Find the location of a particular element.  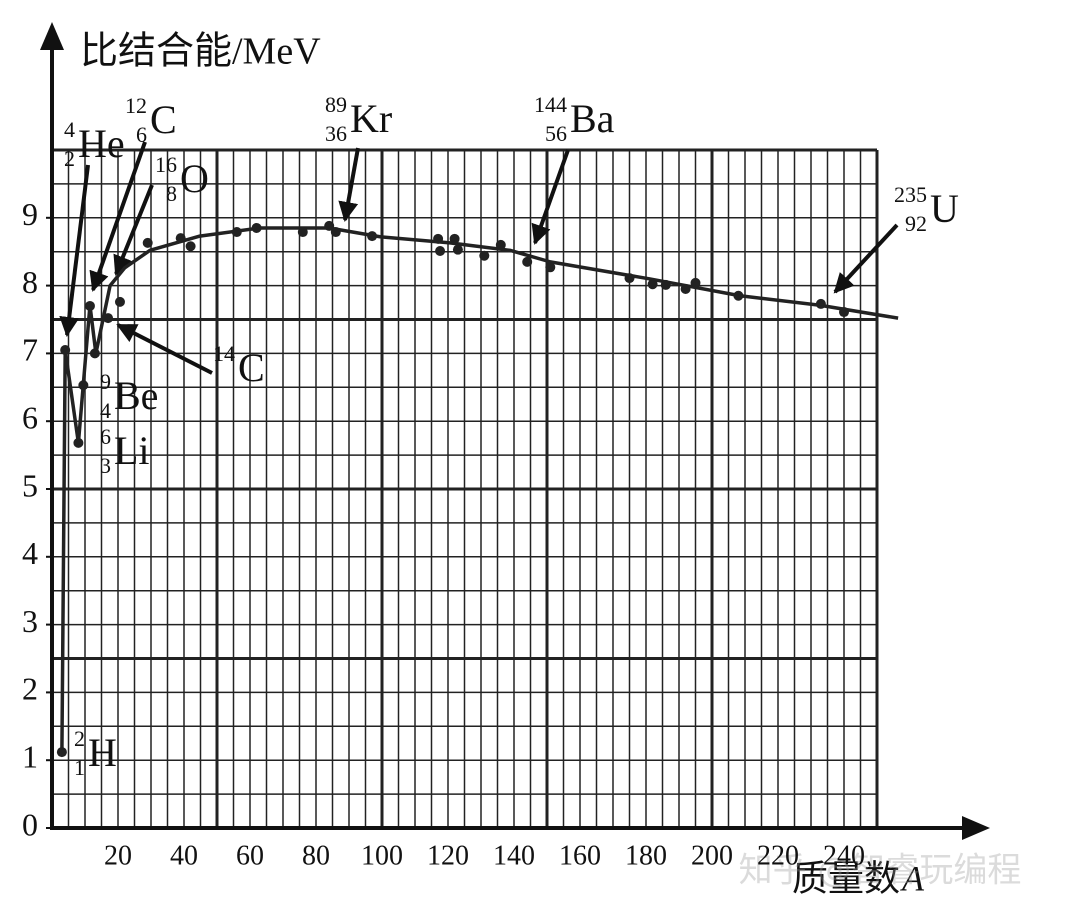

atomic-number: 3 is located at coordinates (105, 465).